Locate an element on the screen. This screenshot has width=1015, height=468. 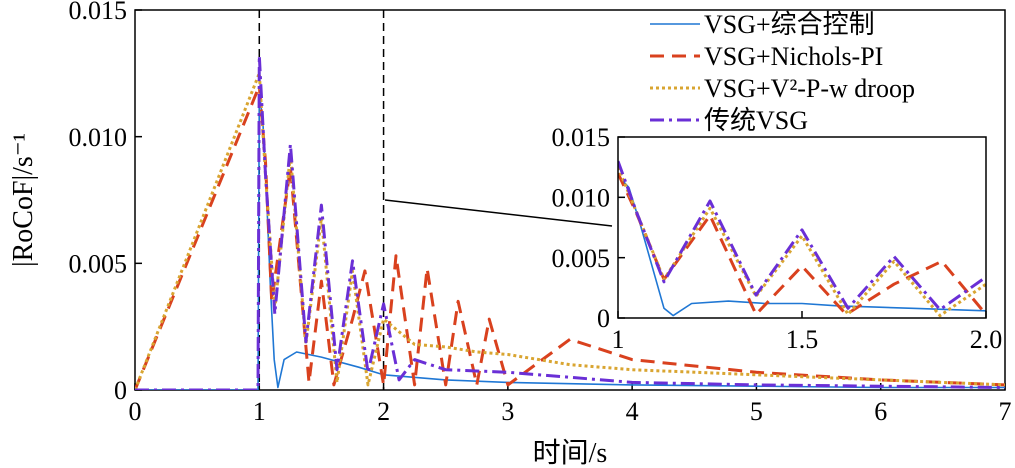
x-tick-label: 3 is located at coordinates (507, 411).